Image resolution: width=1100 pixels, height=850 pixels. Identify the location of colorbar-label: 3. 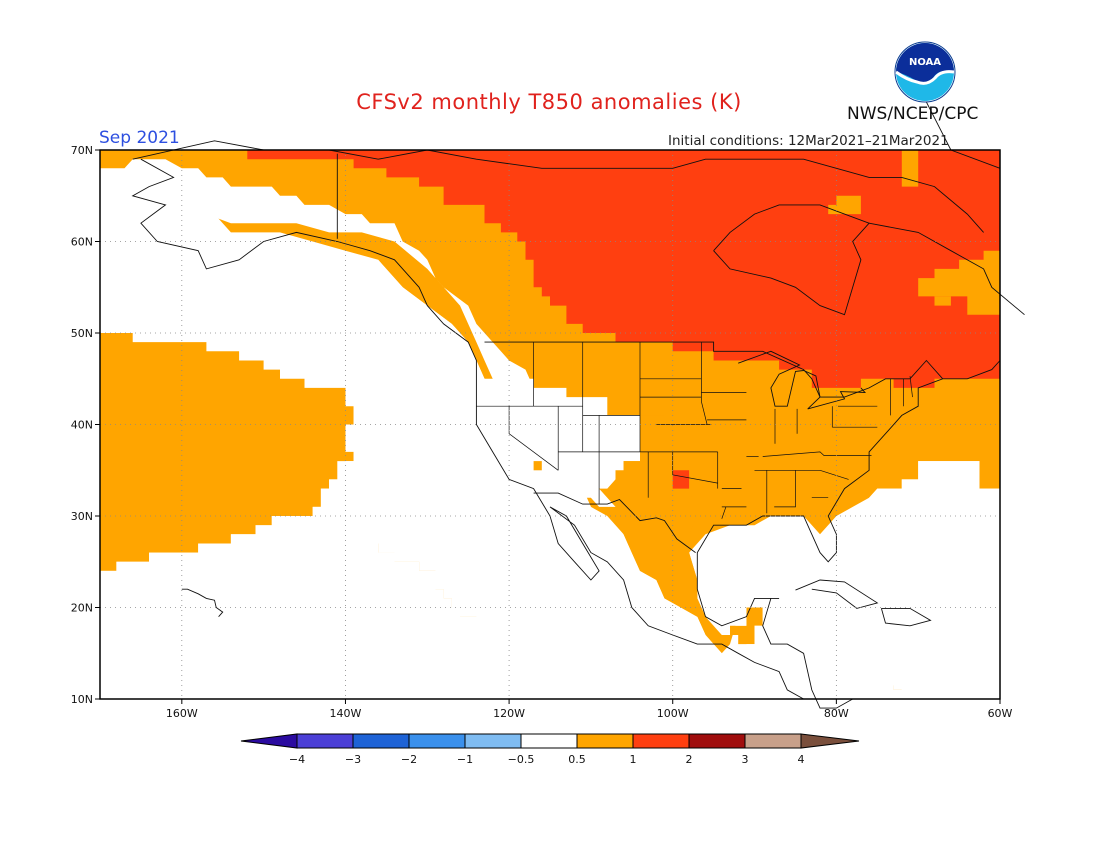
(745, 759).